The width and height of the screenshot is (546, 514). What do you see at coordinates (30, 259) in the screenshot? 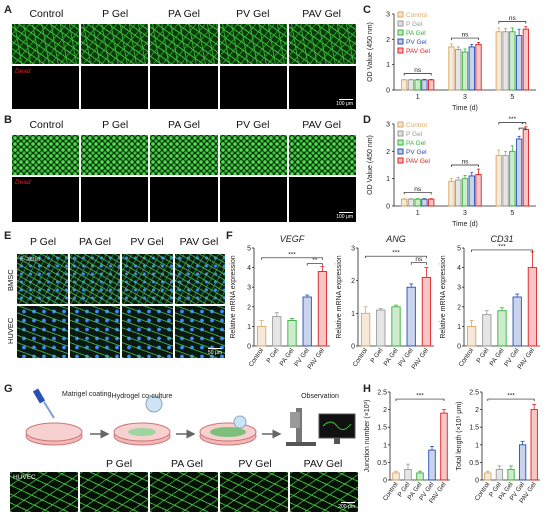
I see `stain-label: F-actin` at bounding box center [30, 259].